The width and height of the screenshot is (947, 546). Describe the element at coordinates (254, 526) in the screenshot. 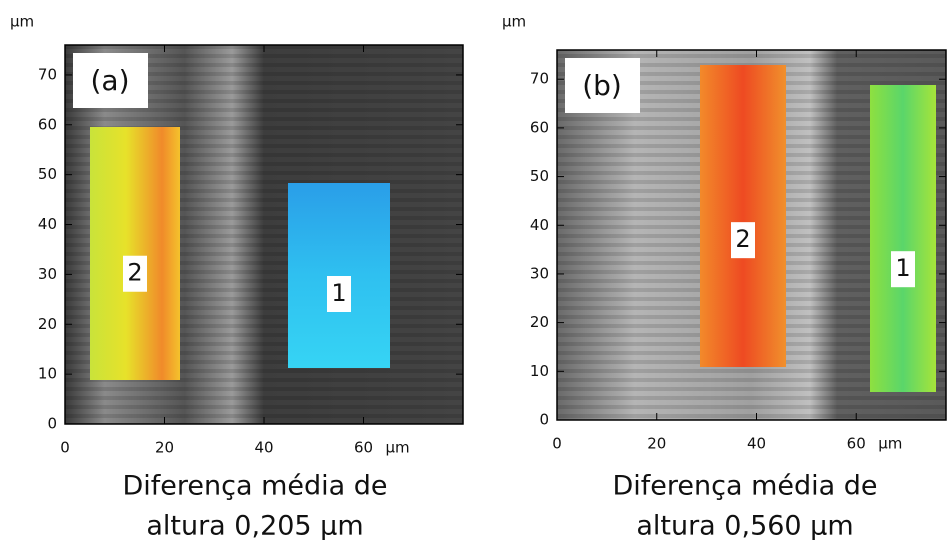

I see `caption: altura 0,205 µm` at that location.